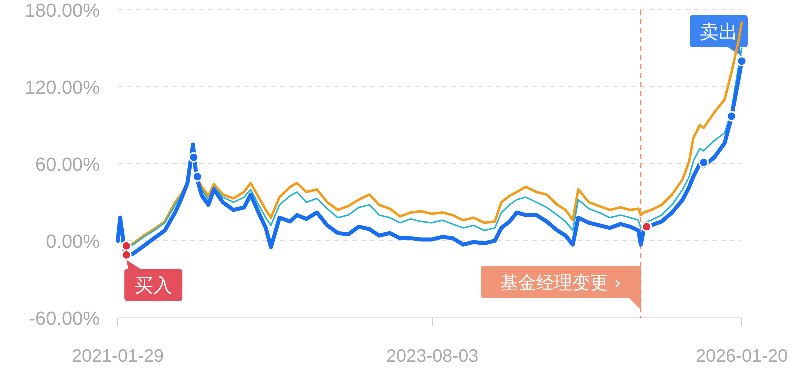  I want to click on annotation: 卖出, so click(719, 32).